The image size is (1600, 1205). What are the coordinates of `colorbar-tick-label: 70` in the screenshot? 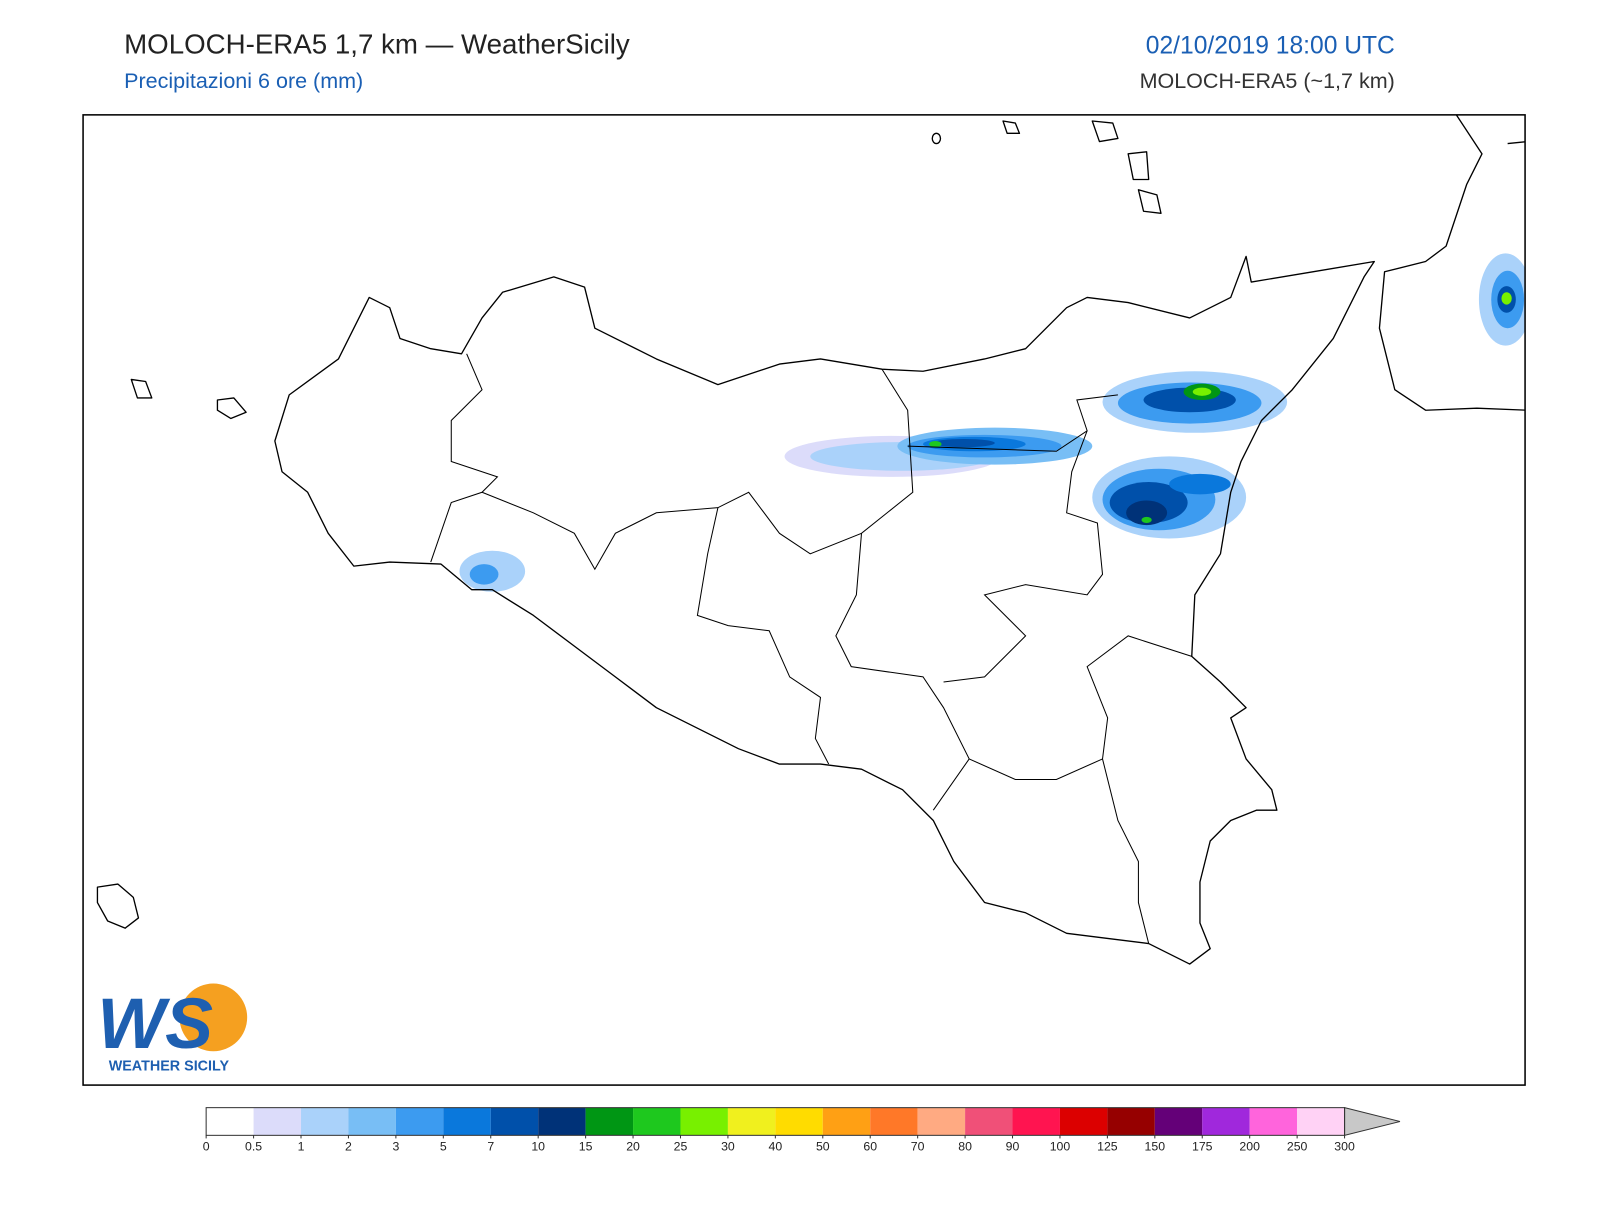 It's located at (918, 1147).